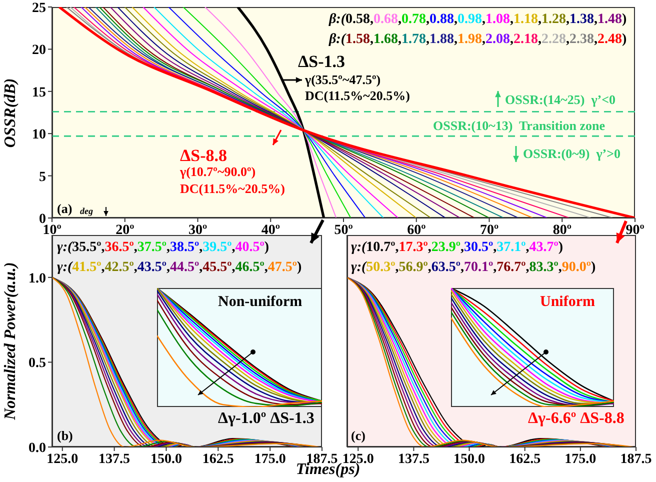  What do you see at coordinates (42, 177) in the screenshot?
I see `y-tick-label: 5` at bounding box center [42, 177].